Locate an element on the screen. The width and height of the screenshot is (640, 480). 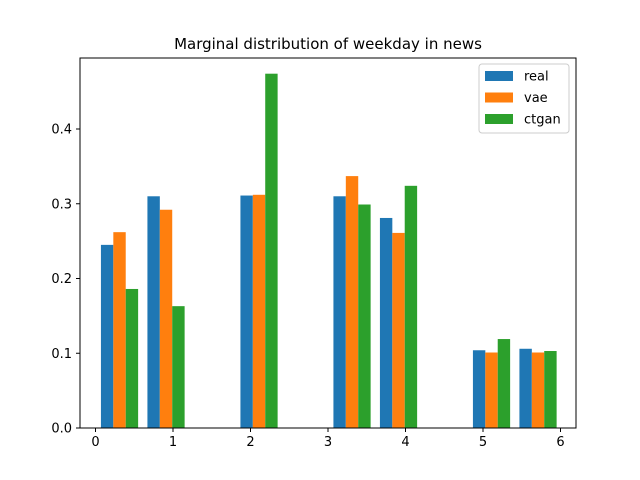
y-axis: 0.0 0.1 0.2 0.3 0.4 is located at coordinates (65, 280).